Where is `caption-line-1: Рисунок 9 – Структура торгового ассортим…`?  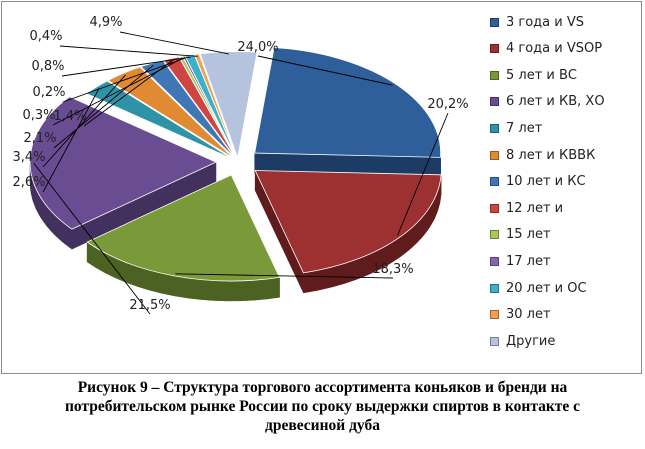
caption-line-1: Рисунок 9 – Структура торгового ассортим… is located at coordinates (322, 387).